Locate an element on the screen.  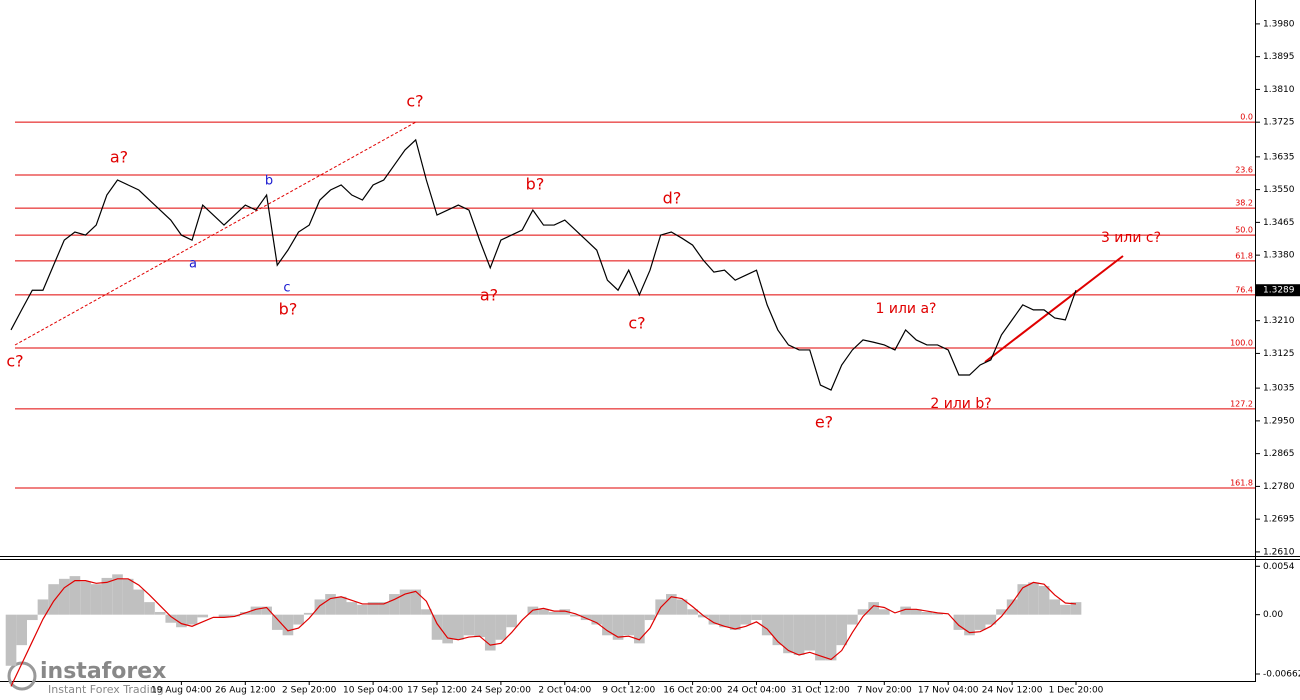
x-tick-label: 2 Oct 04:00 is located at coordinates (564, 691).